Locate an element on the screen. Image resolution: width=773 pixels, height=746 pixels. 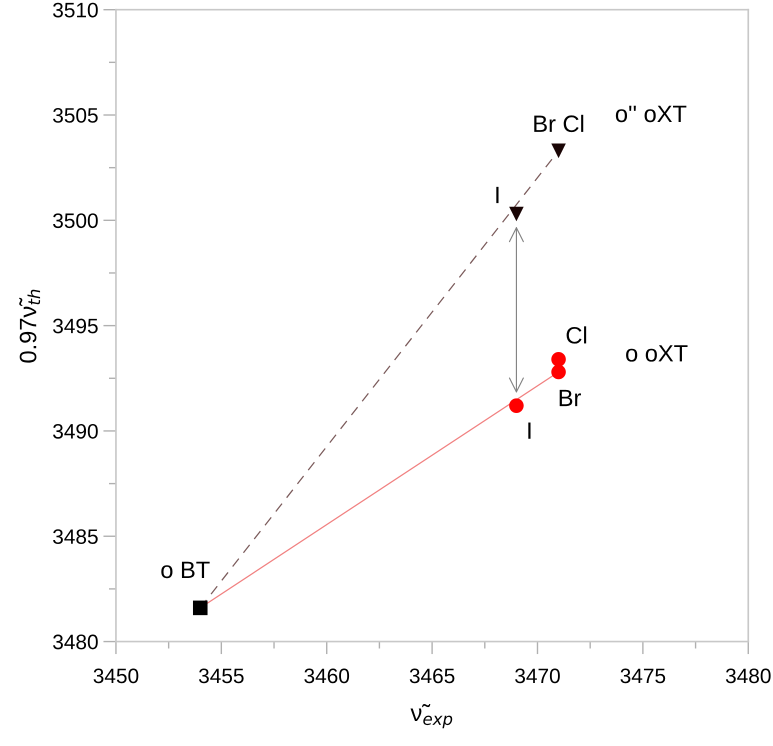
y-tick-label: 3480 is located at coordinates (75, 642).